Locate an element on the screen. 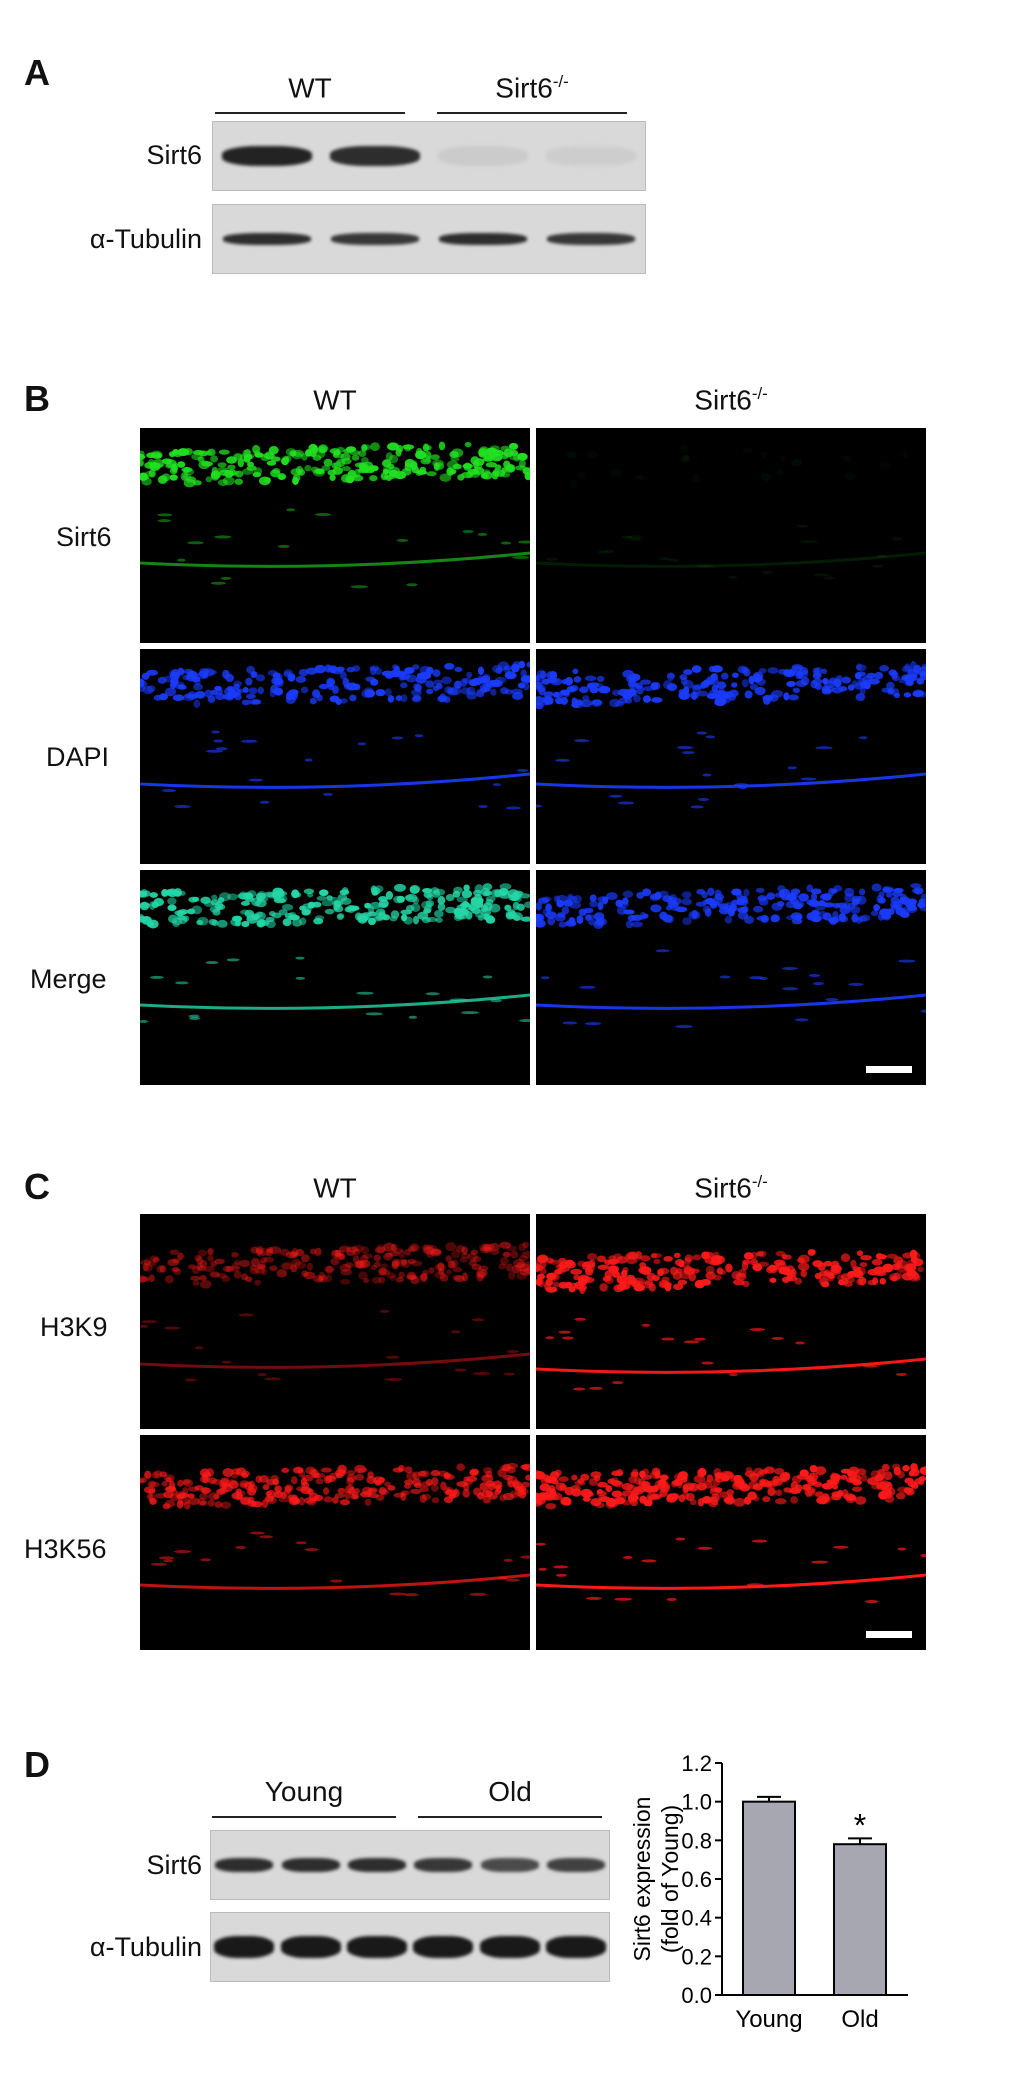 The height and width of the screenshot is (2084, 1020). panelD-row-label-tubulin: α-Tubulin is located at coordinates (145, 1947).